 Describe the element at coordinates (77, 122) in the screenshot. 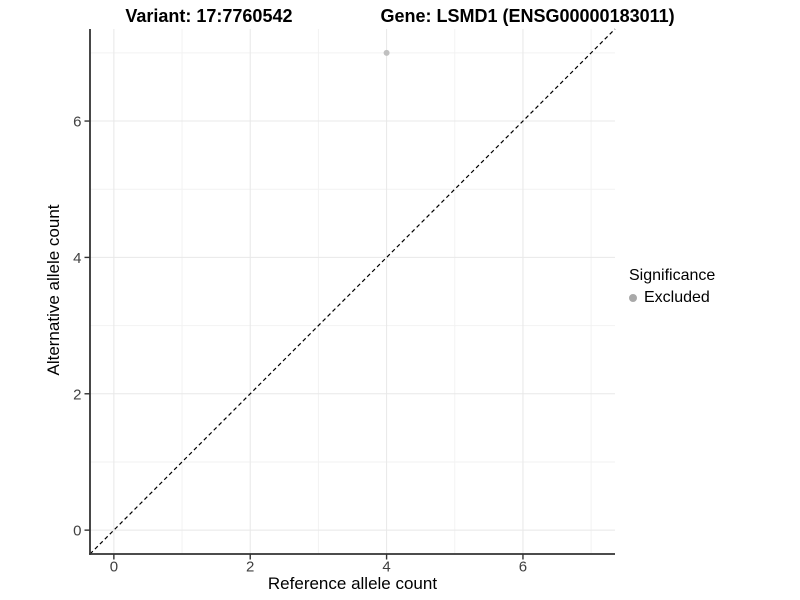

I see `y-tick-label: 6` at that location.